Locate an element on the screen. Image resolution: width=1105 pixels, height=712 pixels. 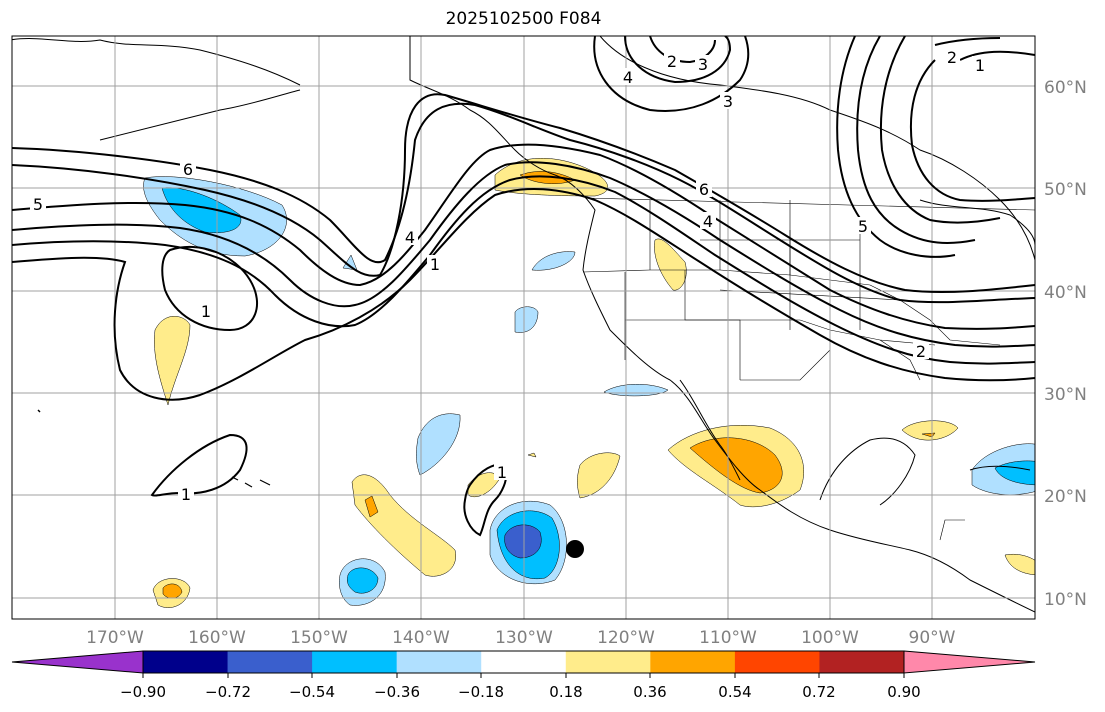
lat-label: 60°N is located at coordinates (1065, 88).